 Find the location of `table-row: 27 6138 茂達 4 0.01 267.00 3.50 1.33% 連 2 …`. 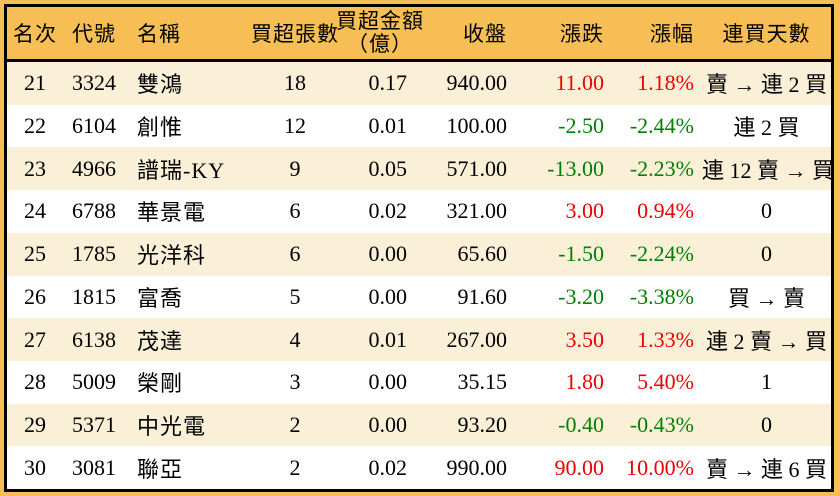

table-row: 27 6138 茂達 4 0.01 267.00 3.50 1.33% 連 2 … is located at coordinates (419, 339).